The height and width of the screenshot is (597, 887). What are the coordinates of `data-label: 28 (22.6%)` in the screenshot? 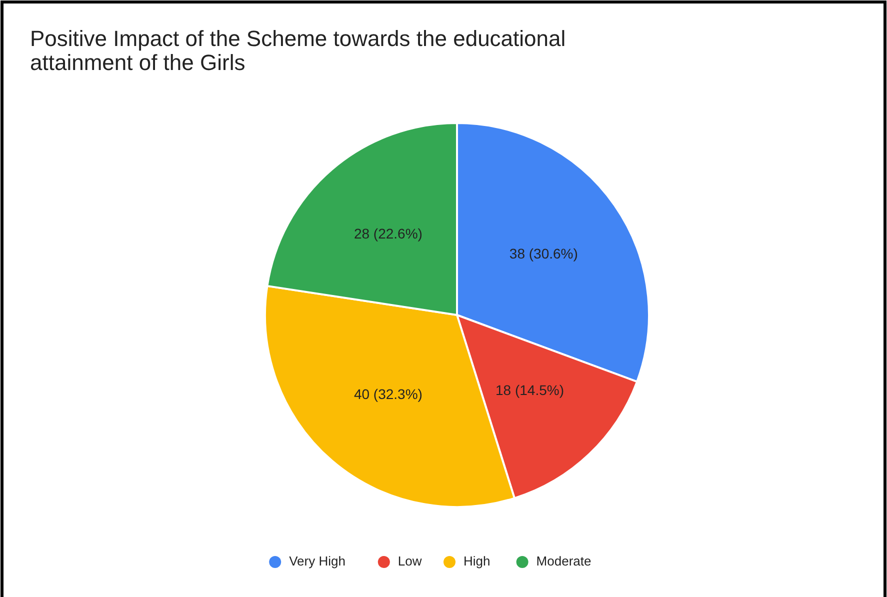 It's located at (388, 234).